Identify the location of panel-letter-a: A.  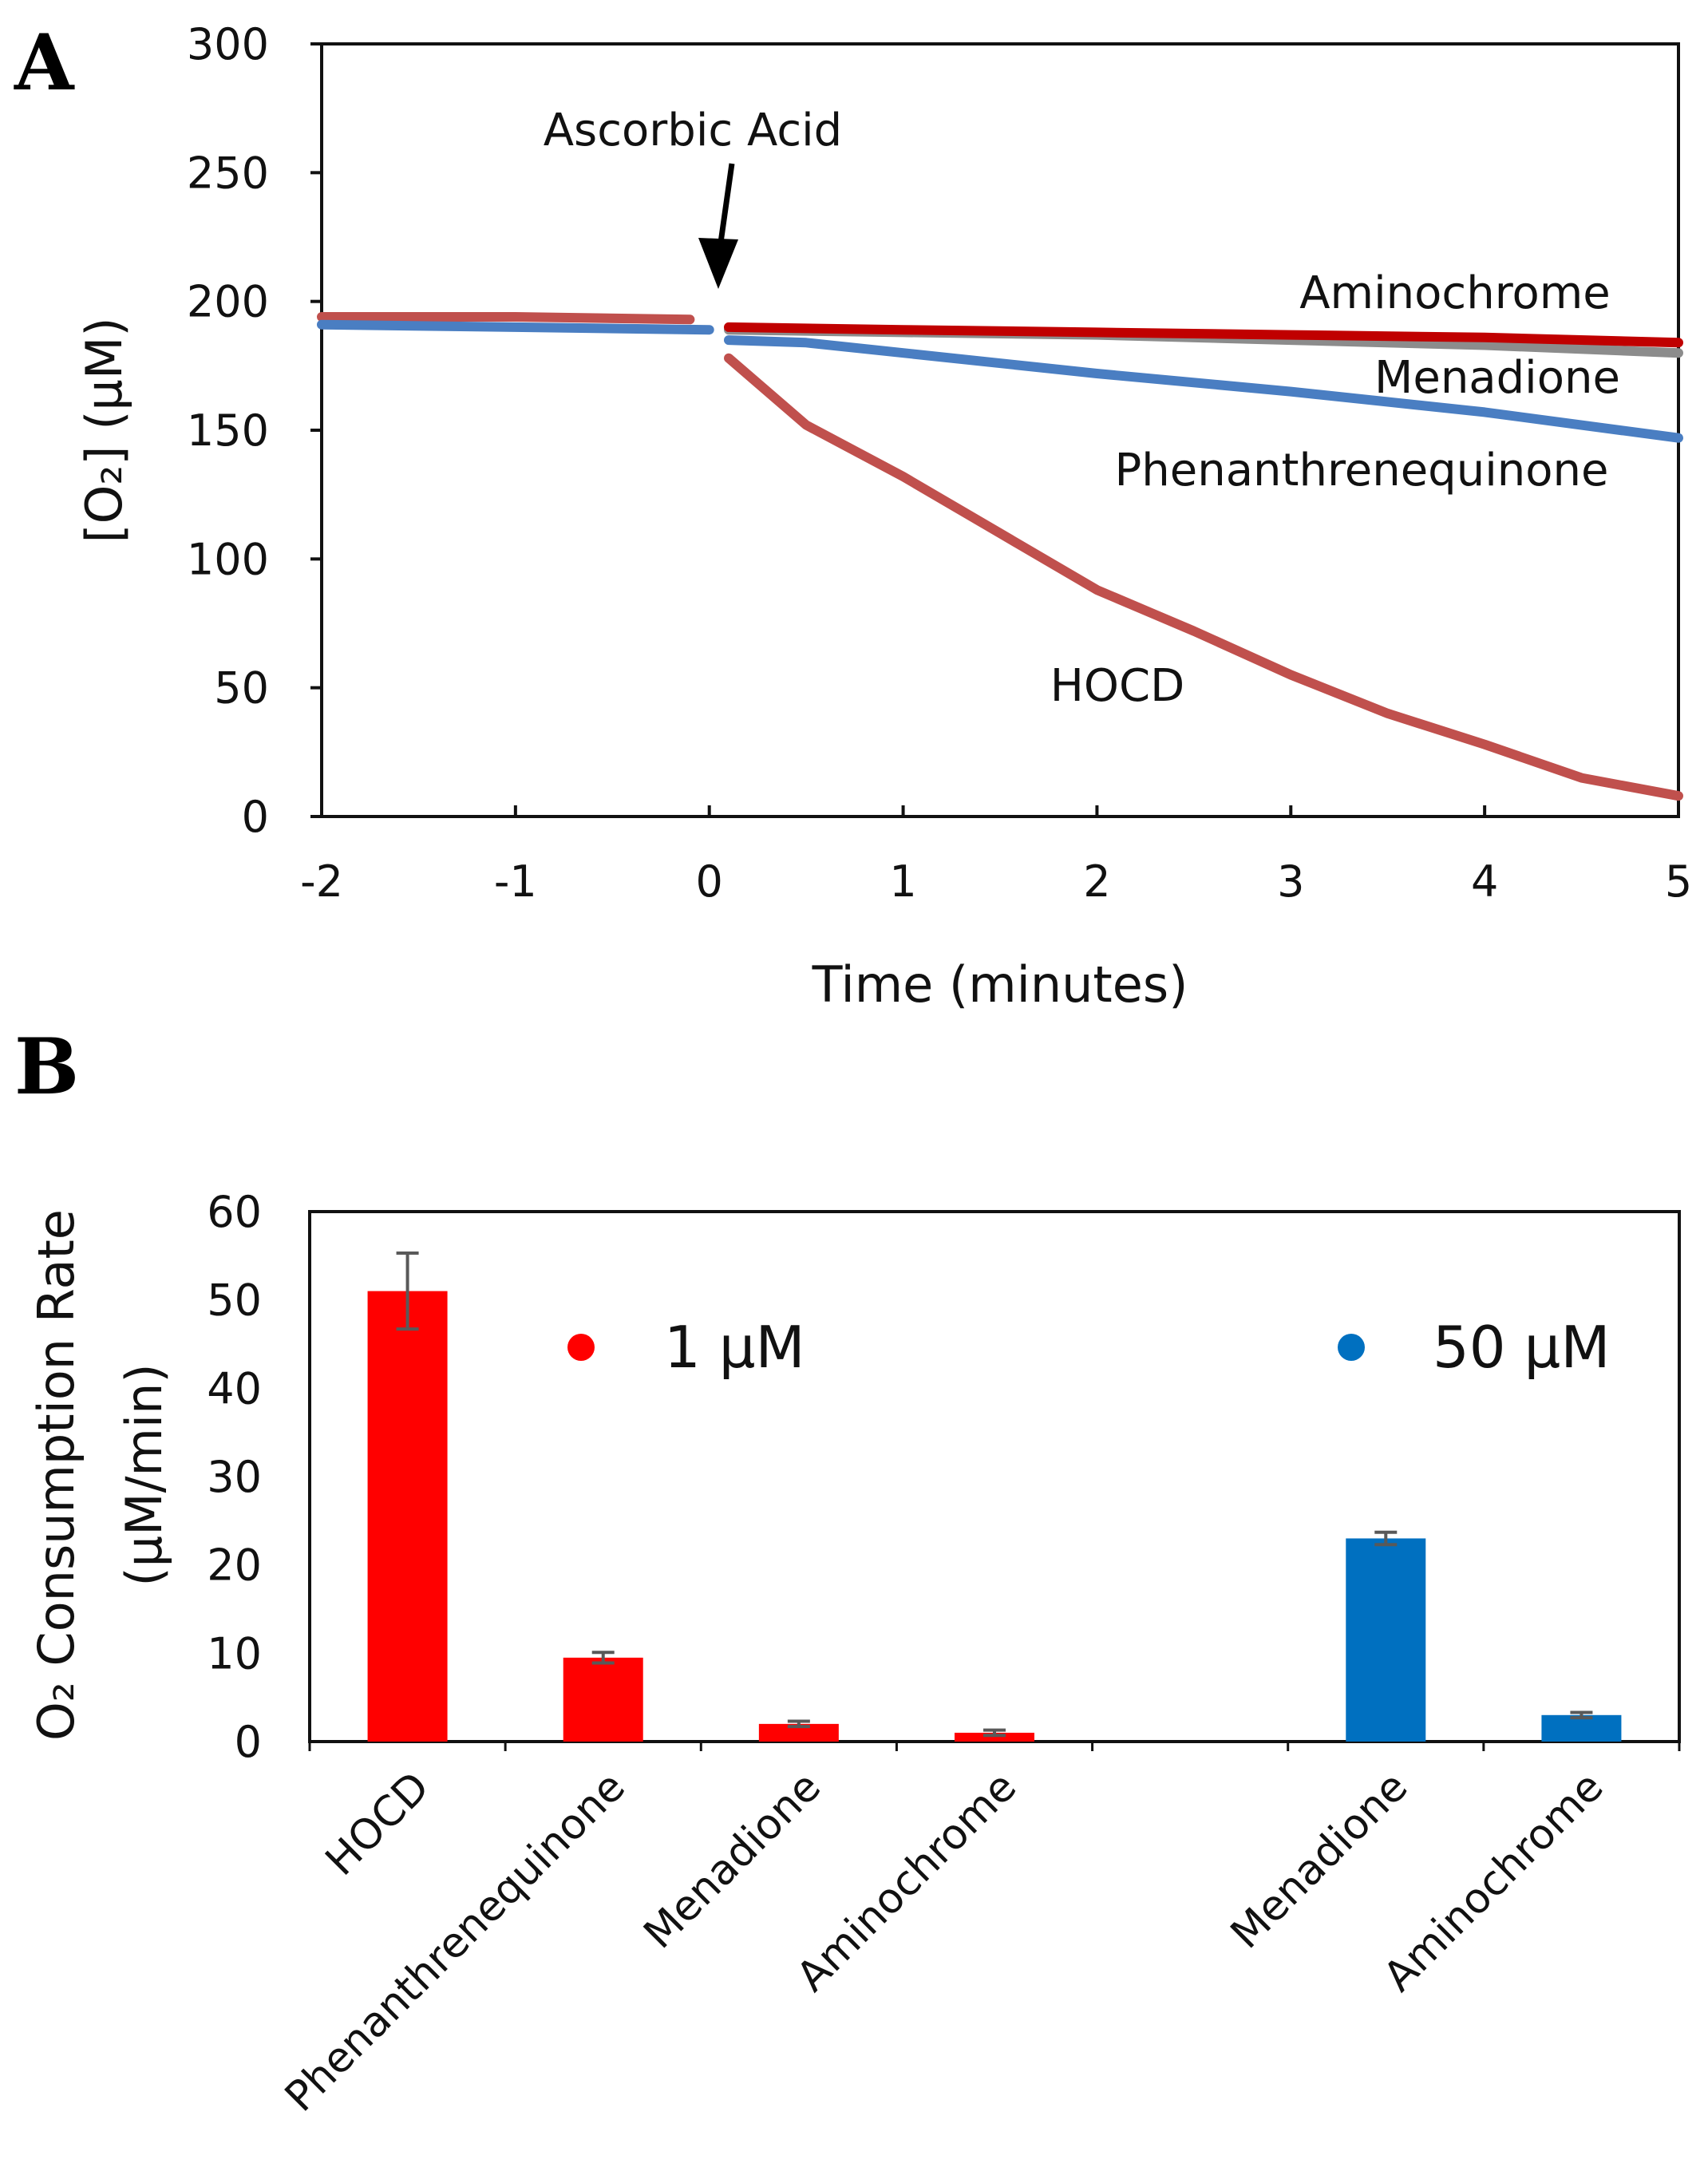
(44, 63).